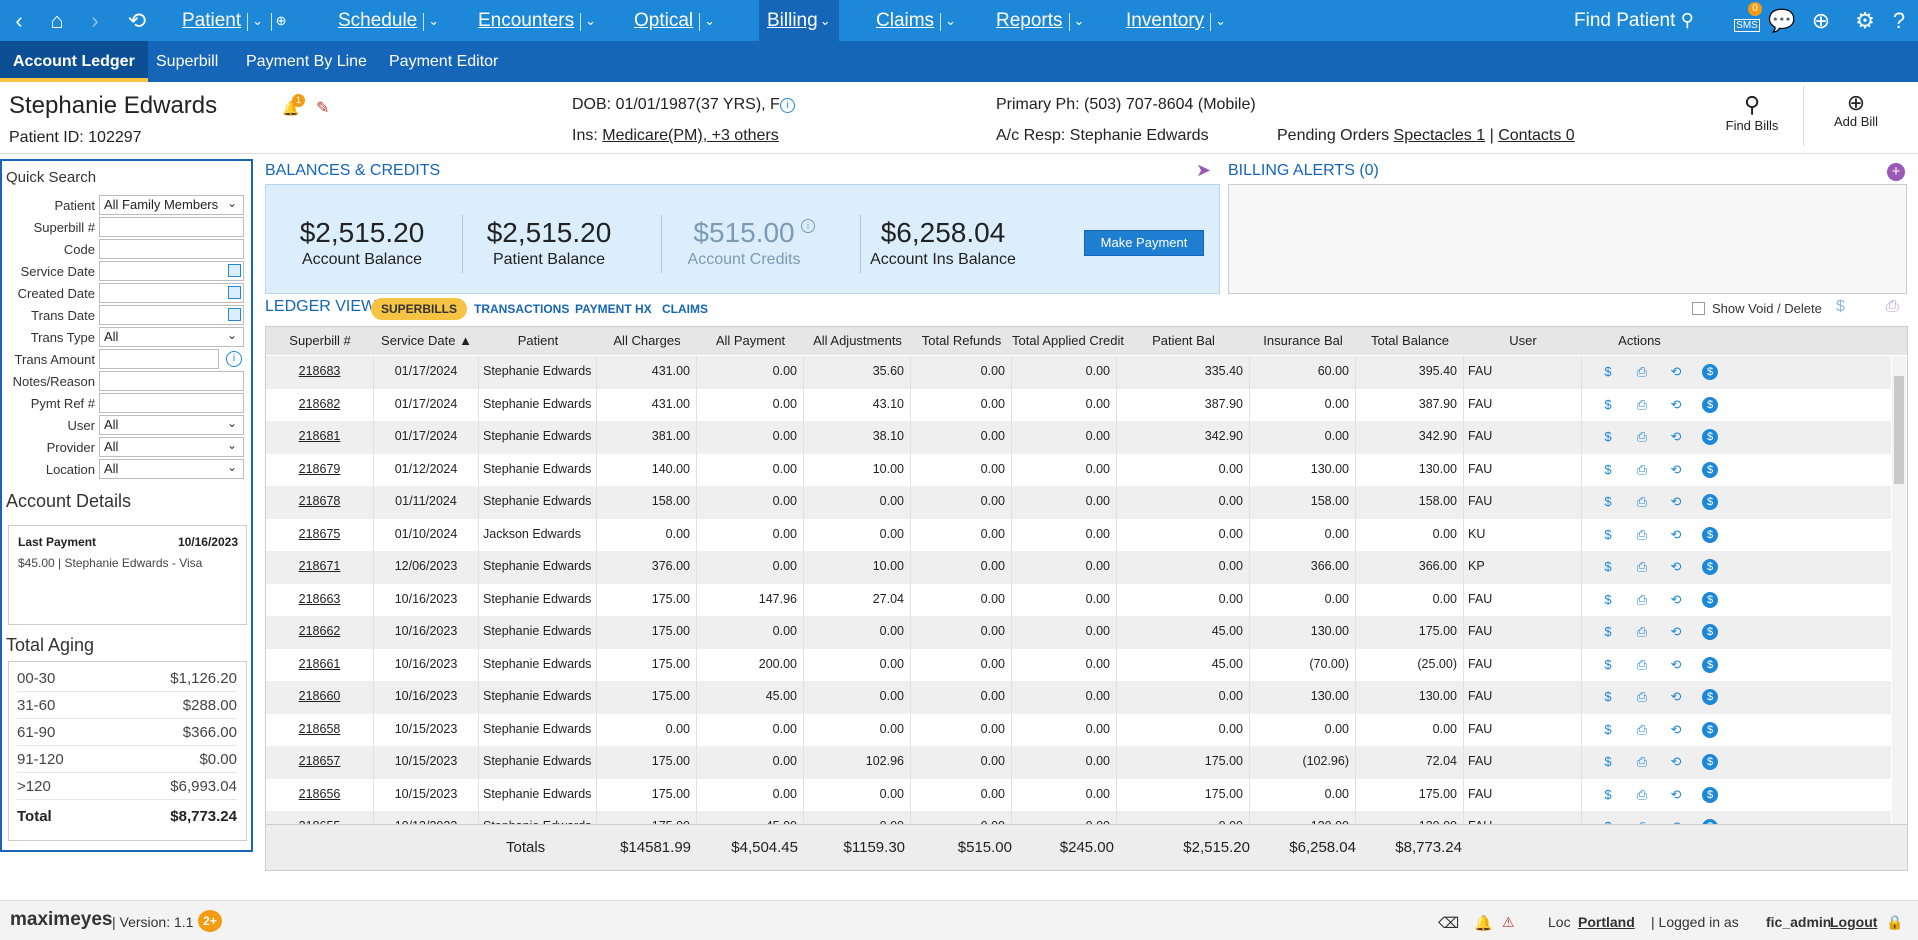 This screenshot has width=1918, height=940. What do you see at coordinates (647, 340) in the screenshot?
I see `column-header: All Charges` at bounding box center [647, 340].